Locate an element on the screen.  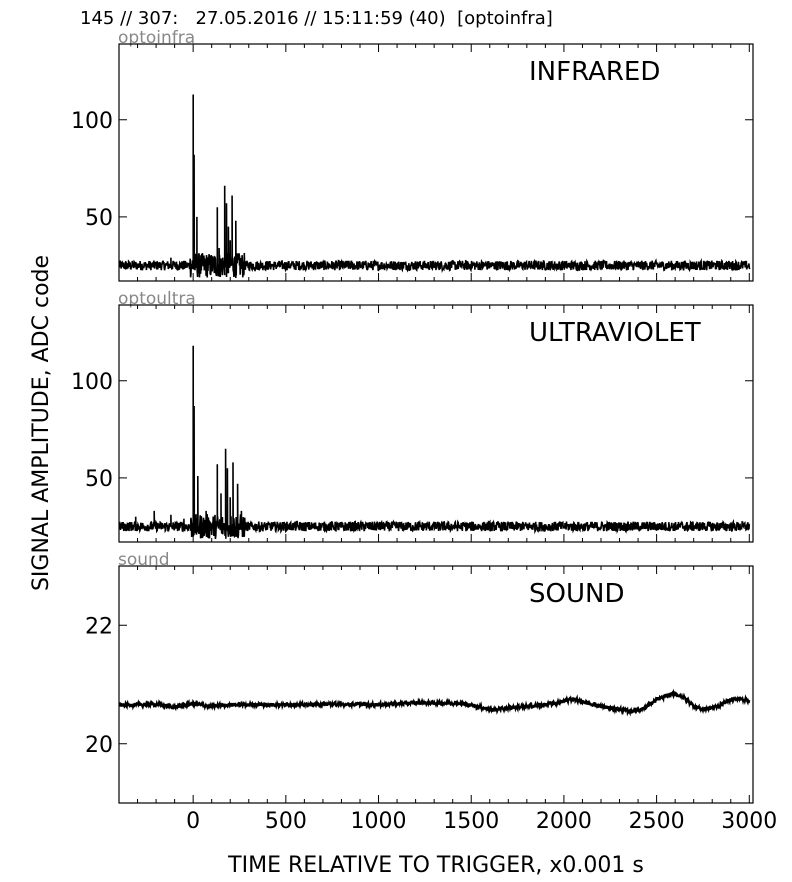
channel-label: optoultra is located at coordinates (157, 299).